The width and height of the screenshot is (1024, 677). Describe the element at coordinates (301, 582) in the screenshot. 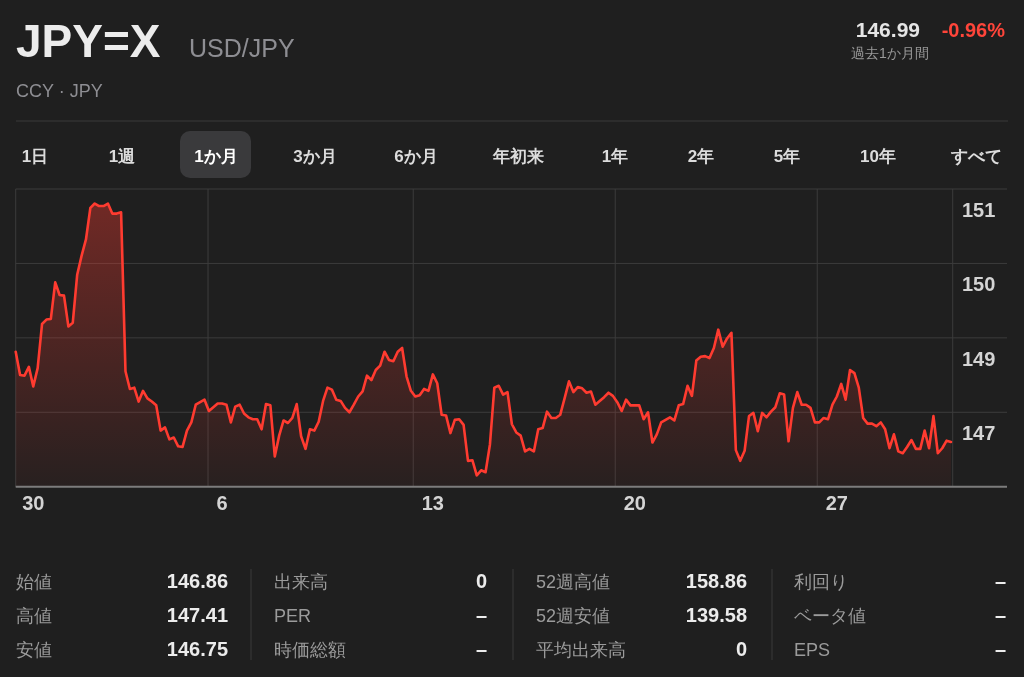

I see `text: 出来高` at that location.